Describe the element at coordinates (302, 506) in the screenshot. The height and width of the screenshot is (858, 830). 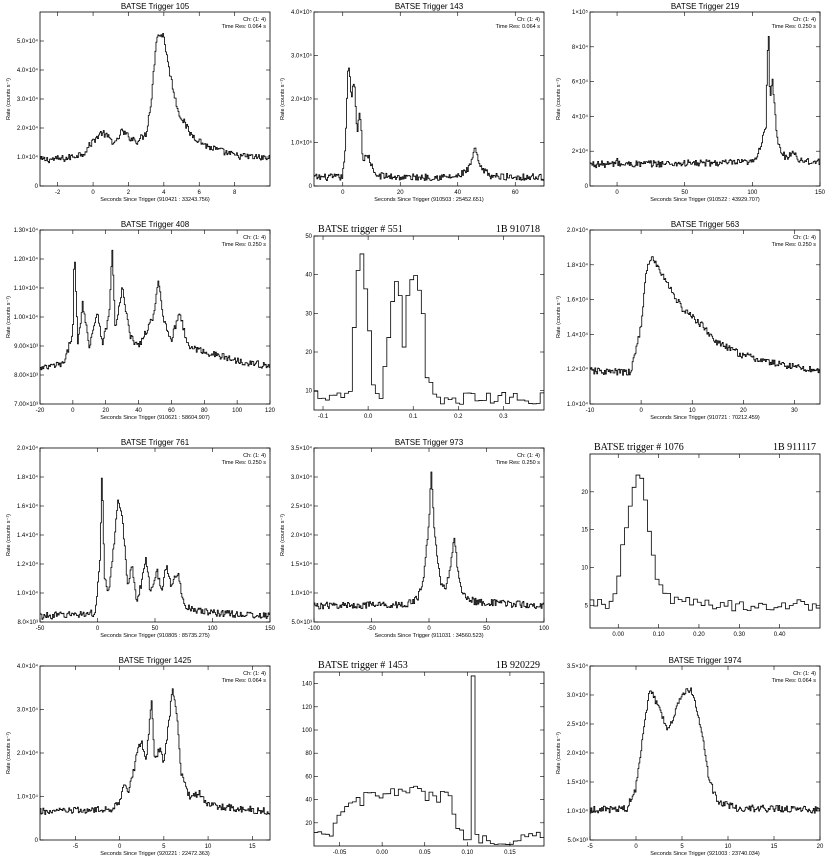
I see `y-tick-label: 2.5×10⁴` at that location.